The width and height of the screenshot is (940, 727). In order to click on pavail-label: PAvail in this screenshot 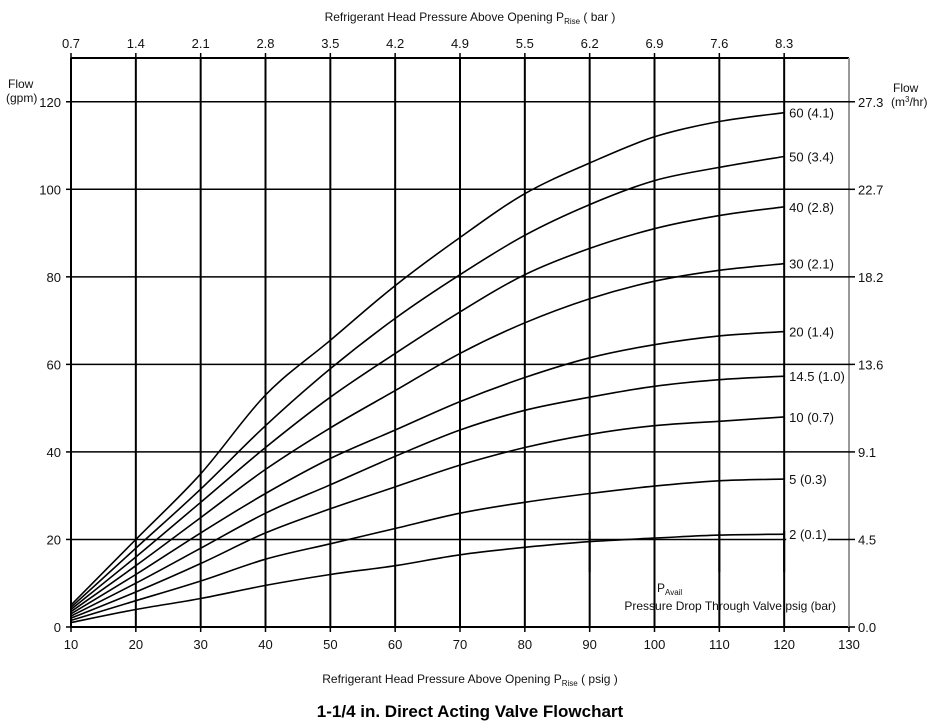, I will do `click(669, 589)`.